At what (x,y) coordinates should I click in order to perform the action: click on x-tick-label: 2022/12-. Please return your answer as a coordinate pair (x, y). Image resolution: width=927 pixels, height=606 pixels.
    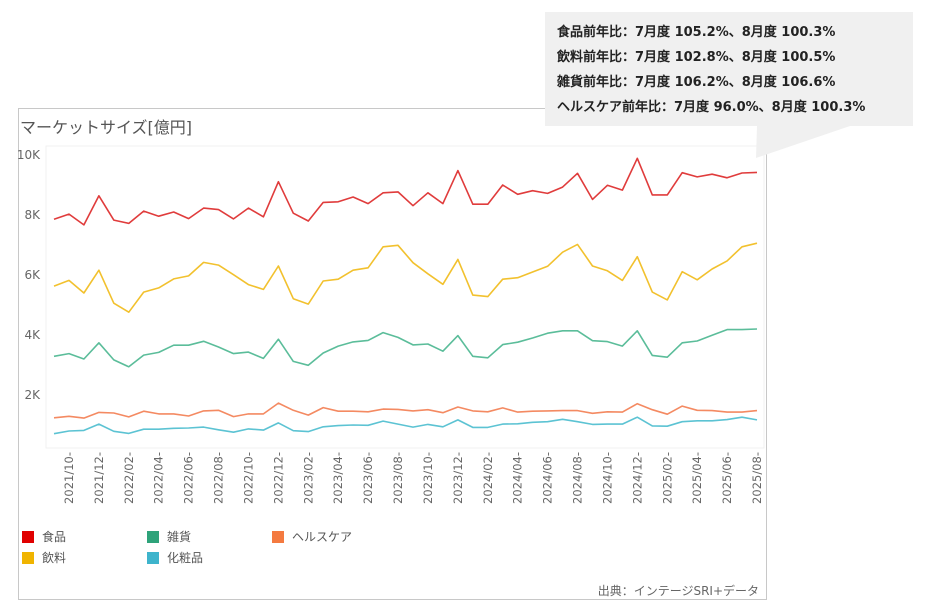
    Looking at the image, I should click on (278, 478).